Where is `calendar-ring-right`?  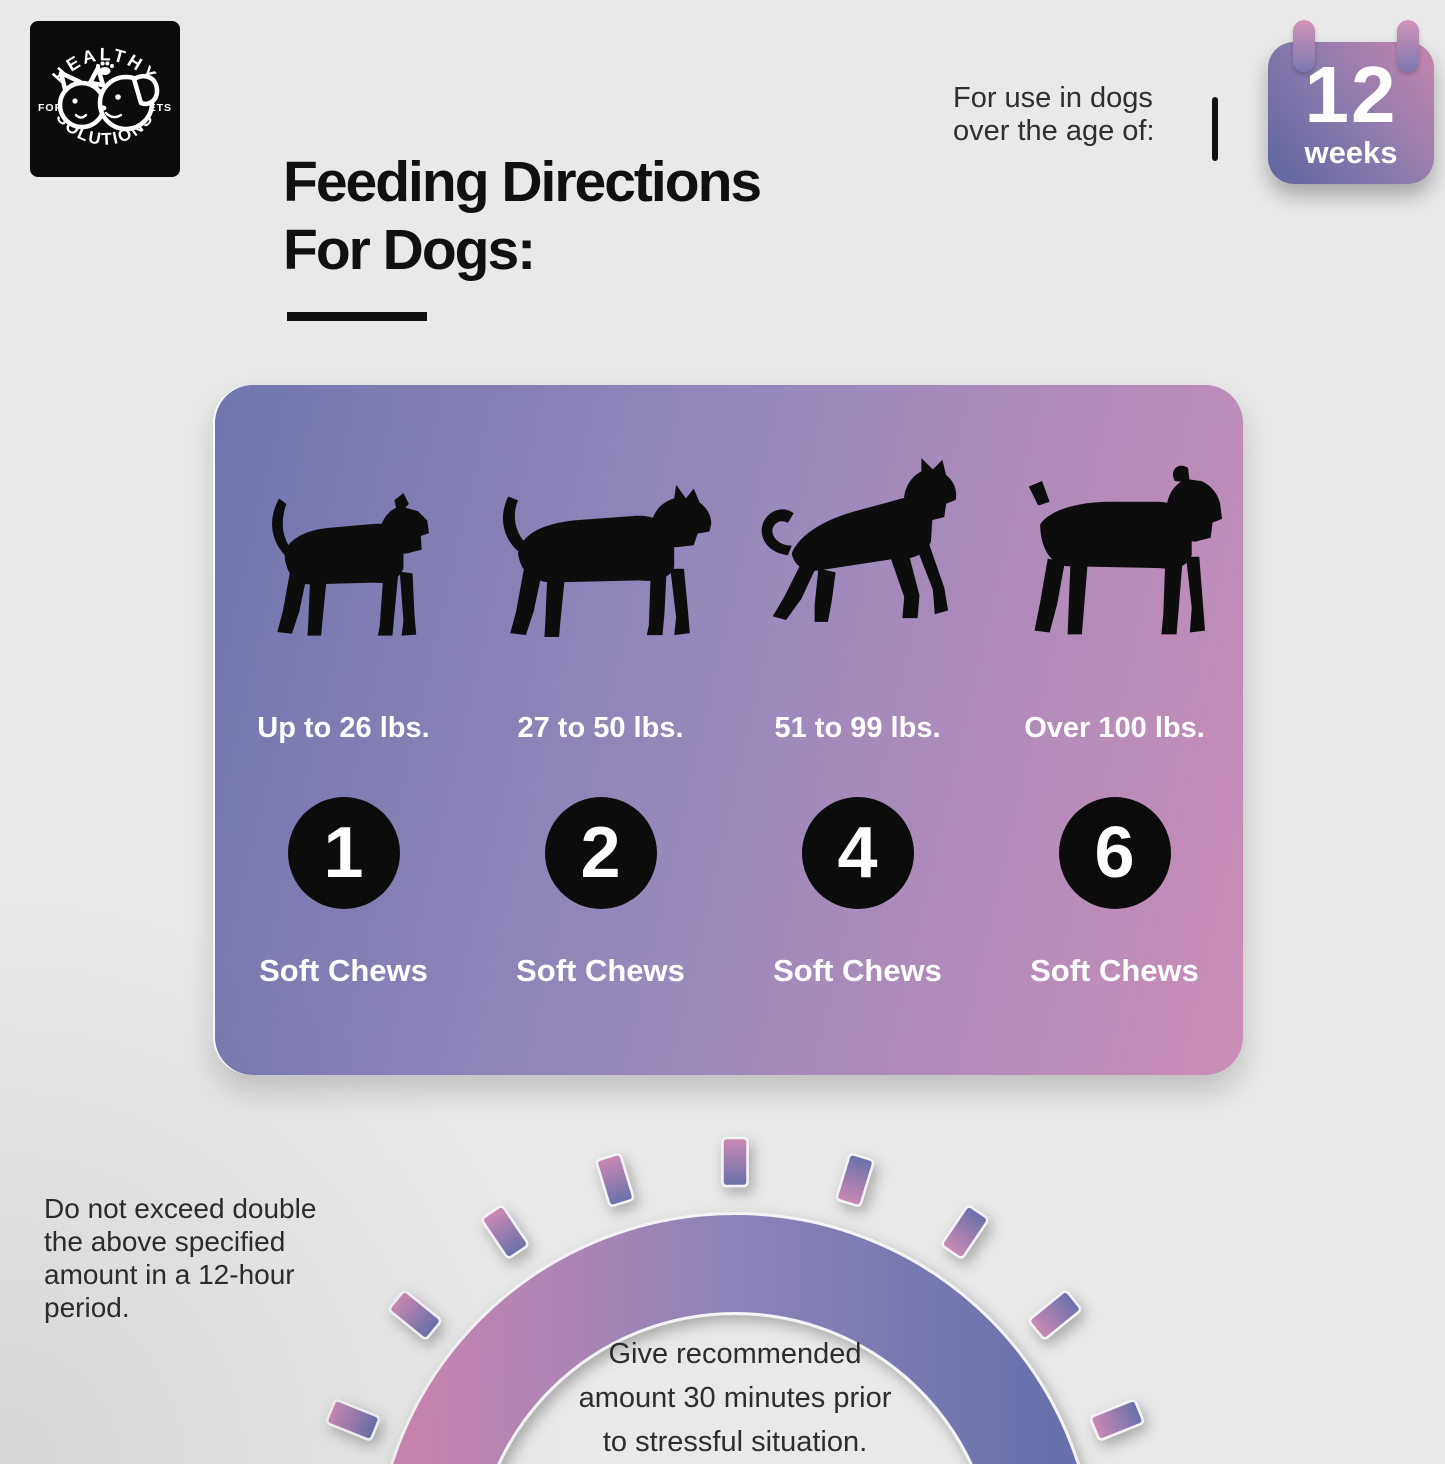 calendar-ring-right is located at coordinates (1408, 46).